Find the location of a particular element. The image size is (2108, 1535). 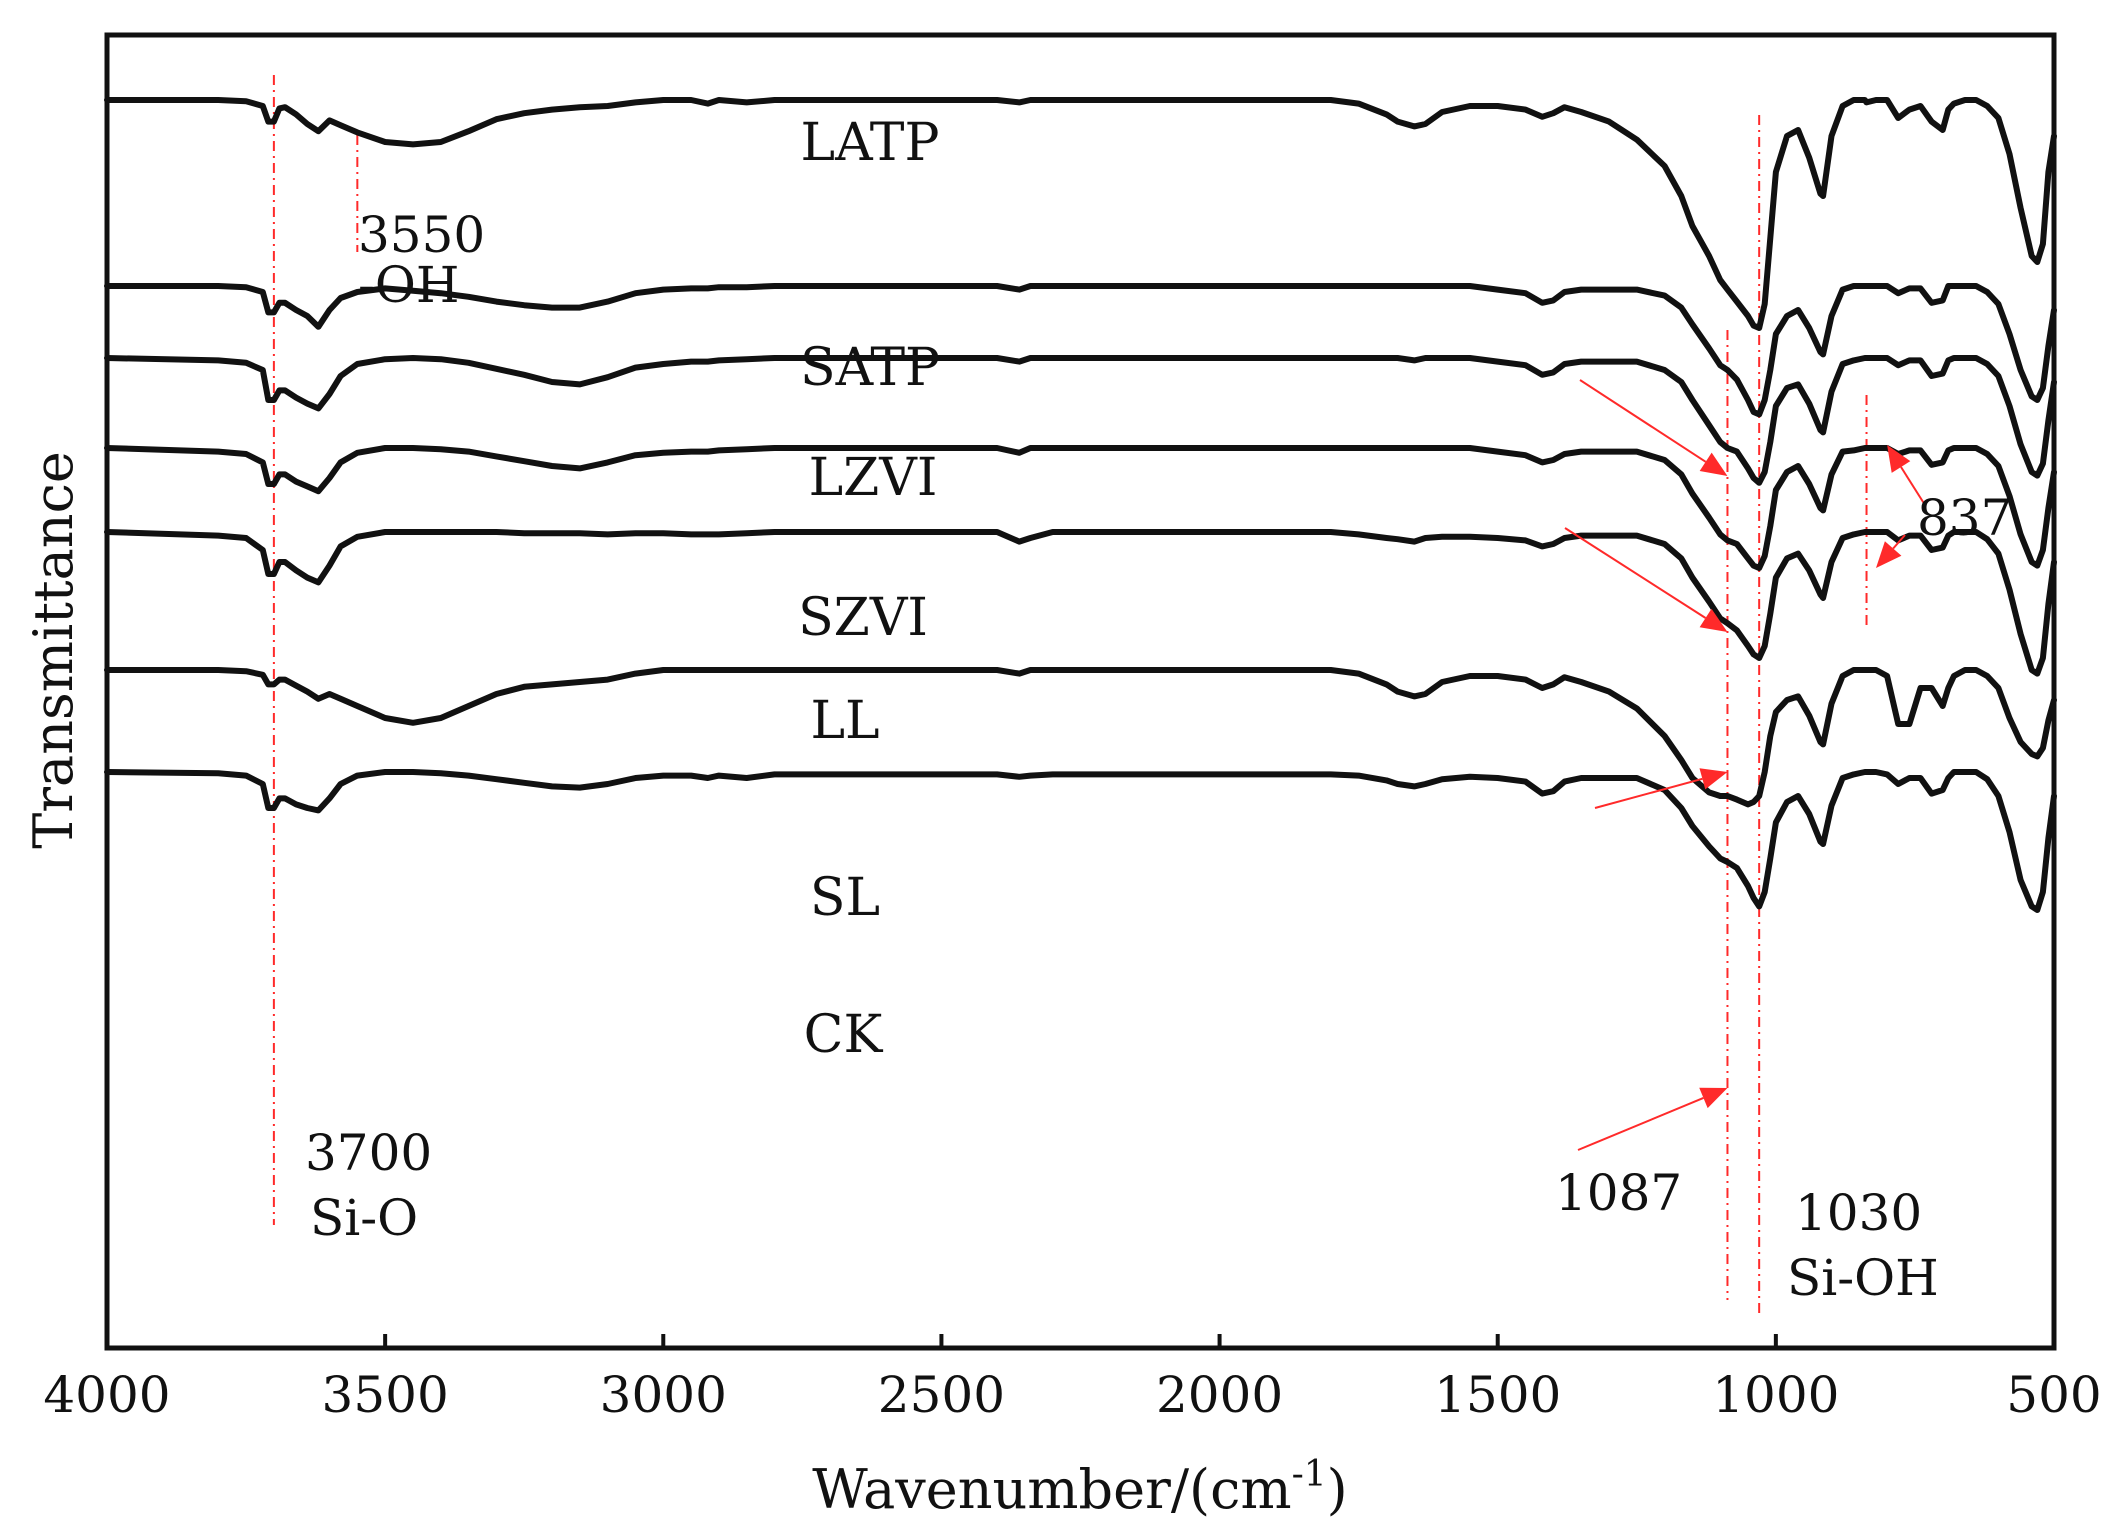

x-tick-label-1500: 1500 is located at coordinates (1497, 1395).